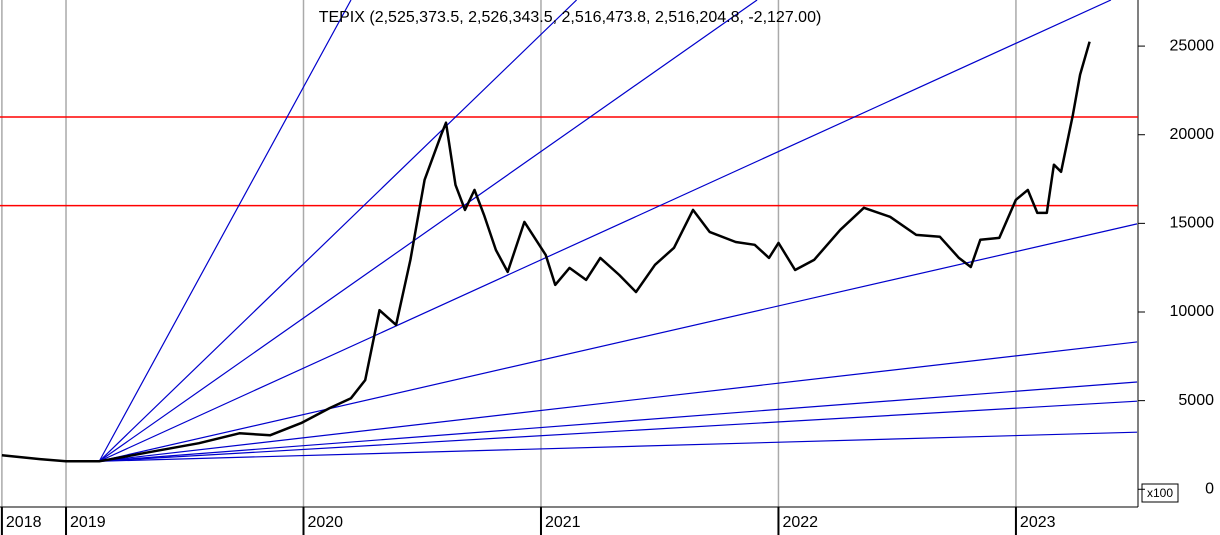 This screenshot has height=535, width=1220. What do you see at coordinates (1192, 45) in the screenshot?
I see `y-tick-label: 25000` at bounding box center [1192, 45].